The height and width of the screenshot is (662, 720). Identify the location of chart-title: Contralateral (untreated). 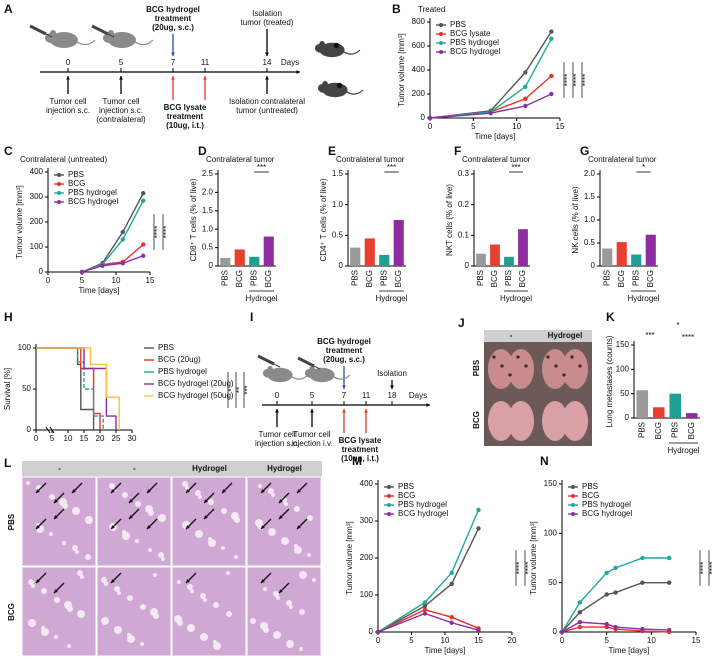
(63, 159).